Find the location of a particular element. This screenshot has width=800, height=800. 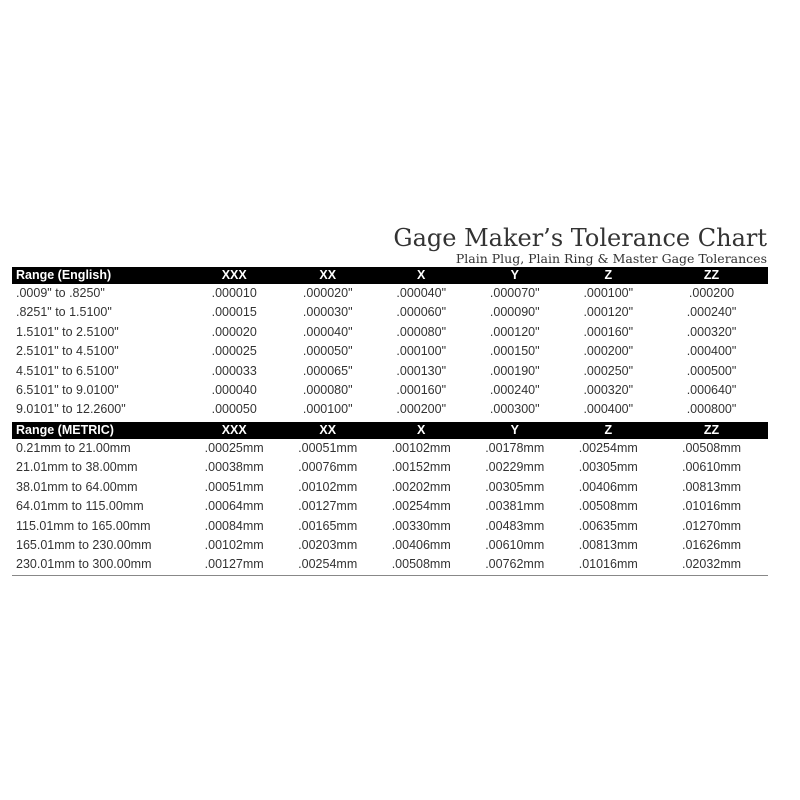

range-cell: 6.5101" to 9.0100" is located at coordinates (67, 389).